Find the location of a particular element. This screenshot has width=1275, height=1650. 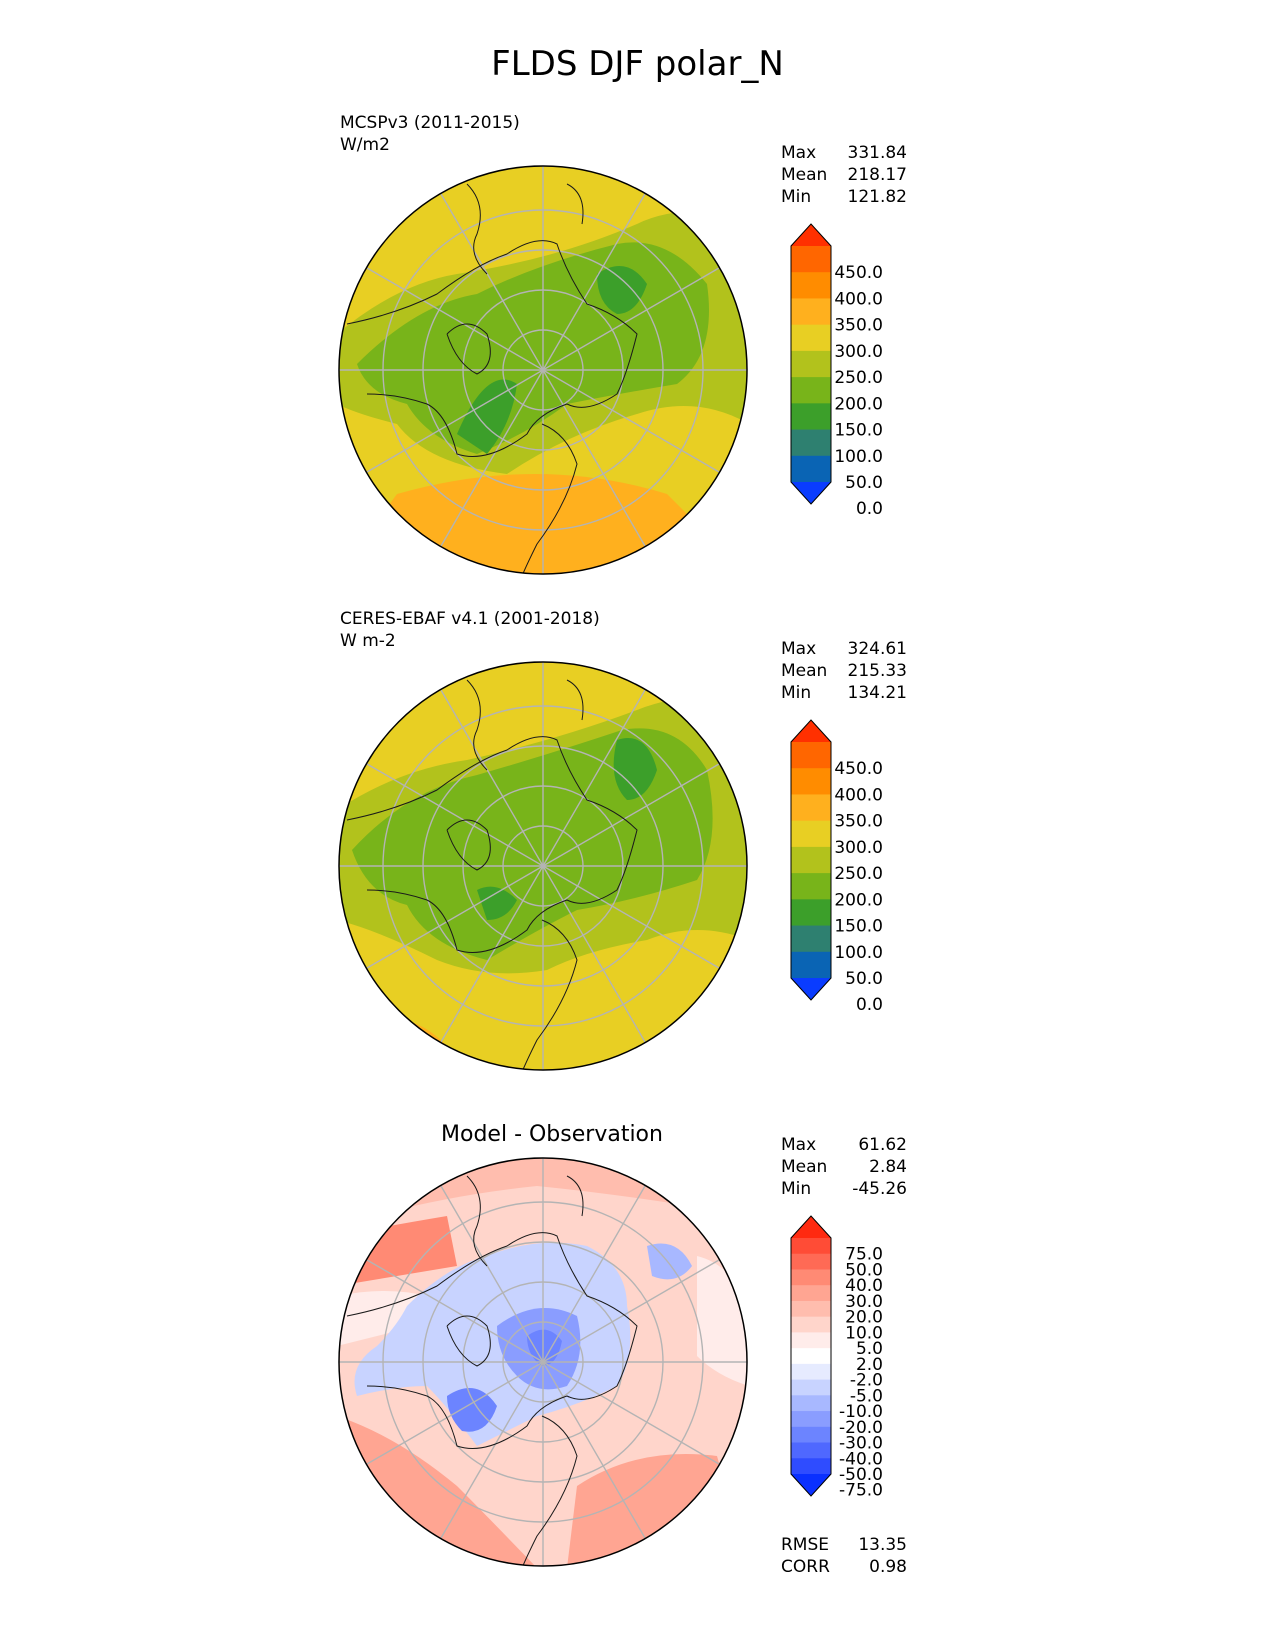

colorbar-tick-label: 250.0 is located at coordinates (858, 378).